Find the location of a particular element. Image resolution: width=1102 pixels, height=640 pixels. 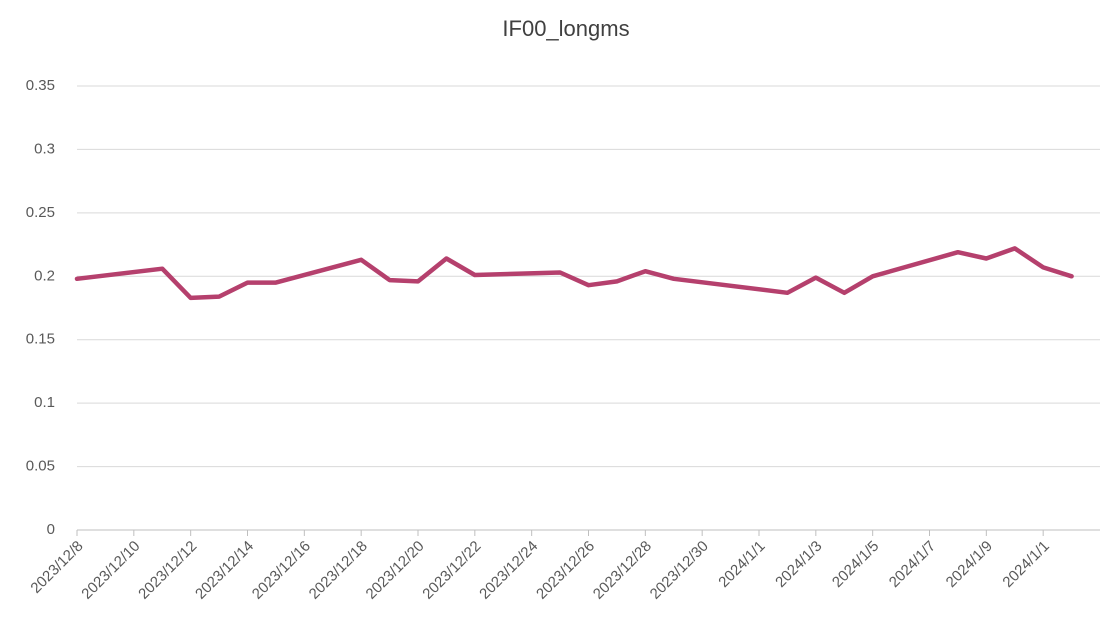

x-tick-label: 2023/12/20 is located at coordinates (395, 570).